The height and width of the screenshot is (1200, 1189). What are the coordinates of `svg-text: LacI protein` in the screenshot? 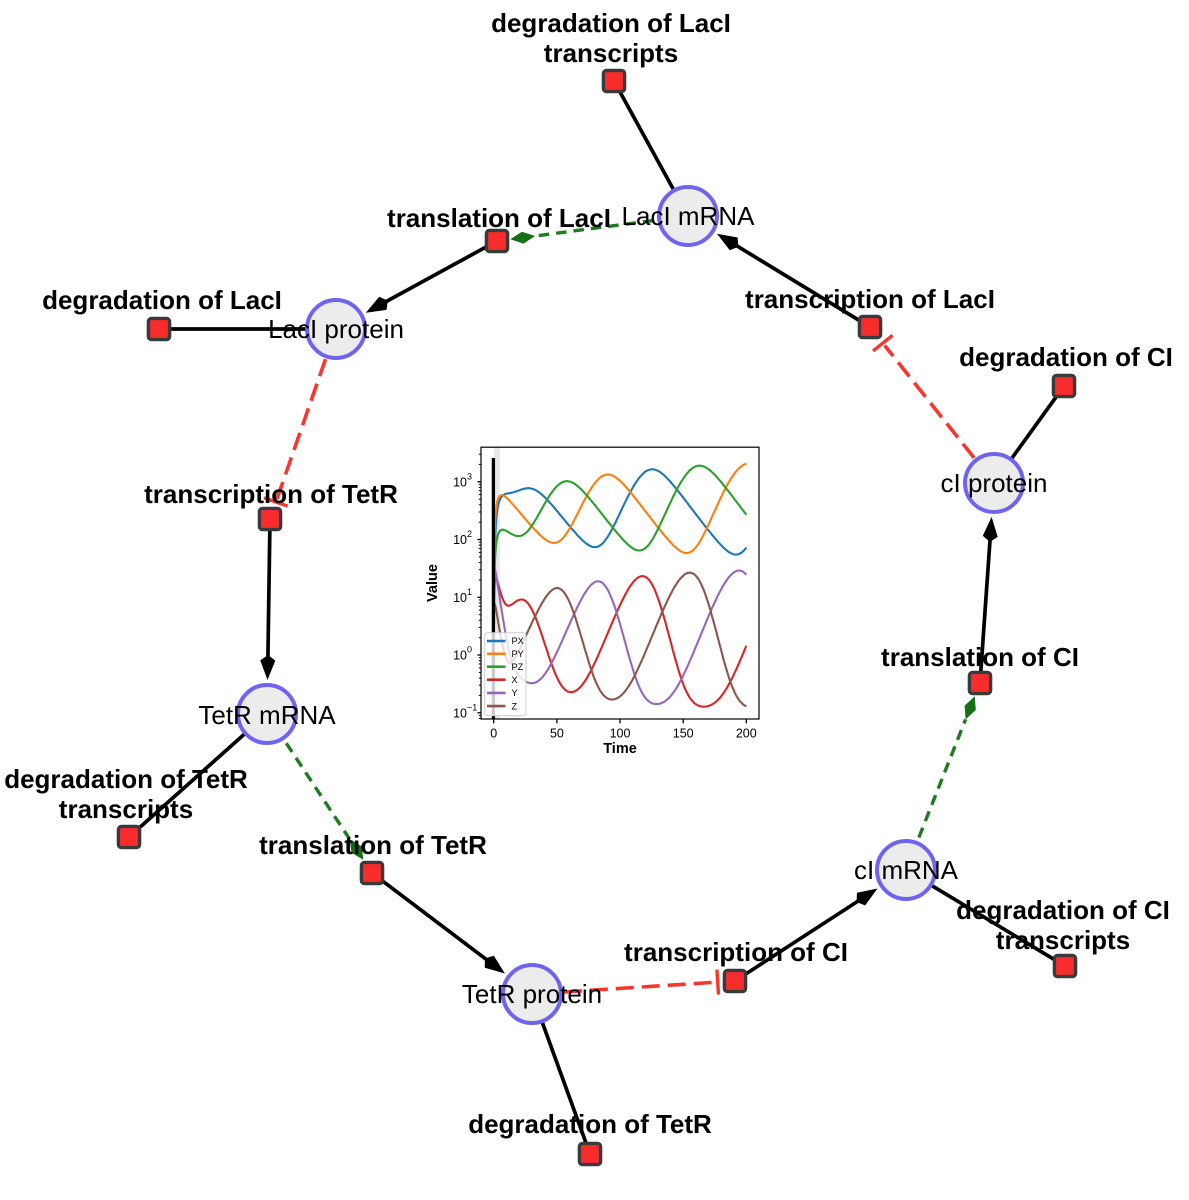 It's located at (336, 329).